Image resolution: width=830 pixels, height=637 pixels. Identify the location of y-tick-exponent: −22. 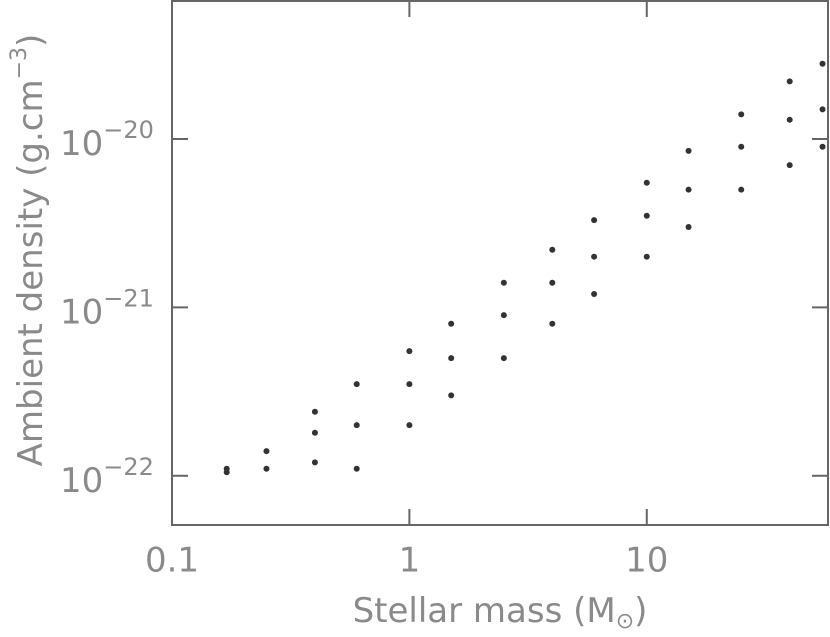
(128, 467).